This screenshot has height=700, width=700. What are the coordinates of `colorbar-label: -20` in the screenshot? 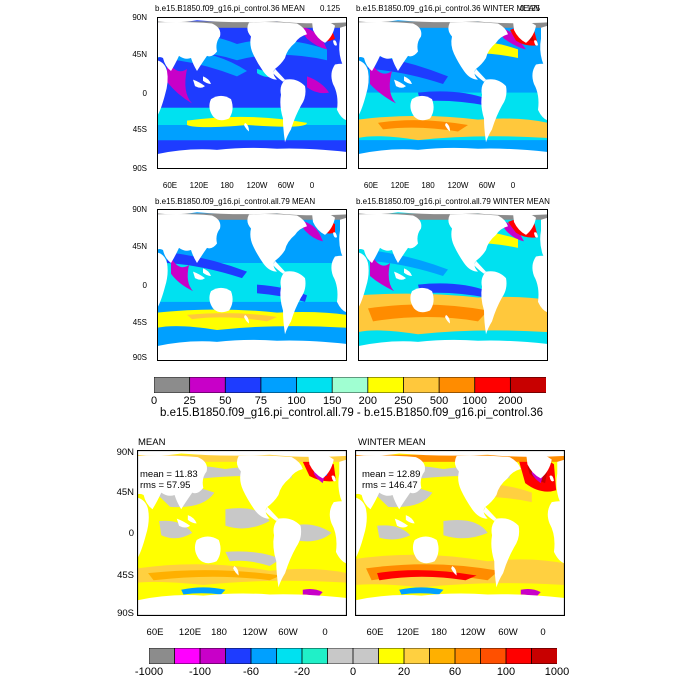 It's located at (302, 672).